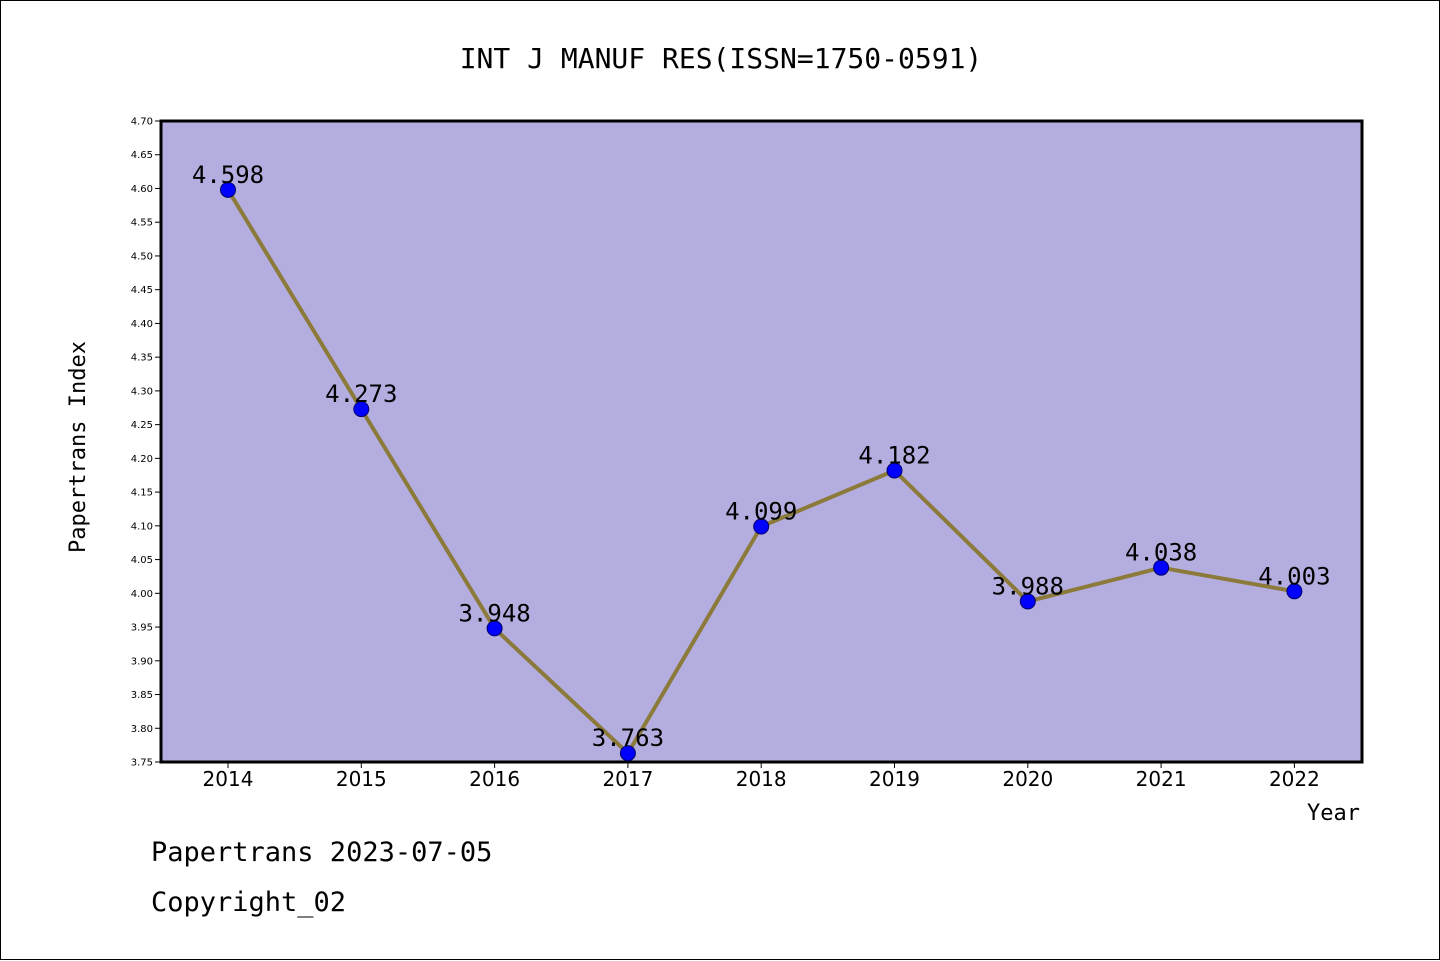 The image size is (1440, 961). What do you see at coordinates (142, 459) in the screenshot?
I see `y-tick-label: 4.20` at bounding box center [142, 459].